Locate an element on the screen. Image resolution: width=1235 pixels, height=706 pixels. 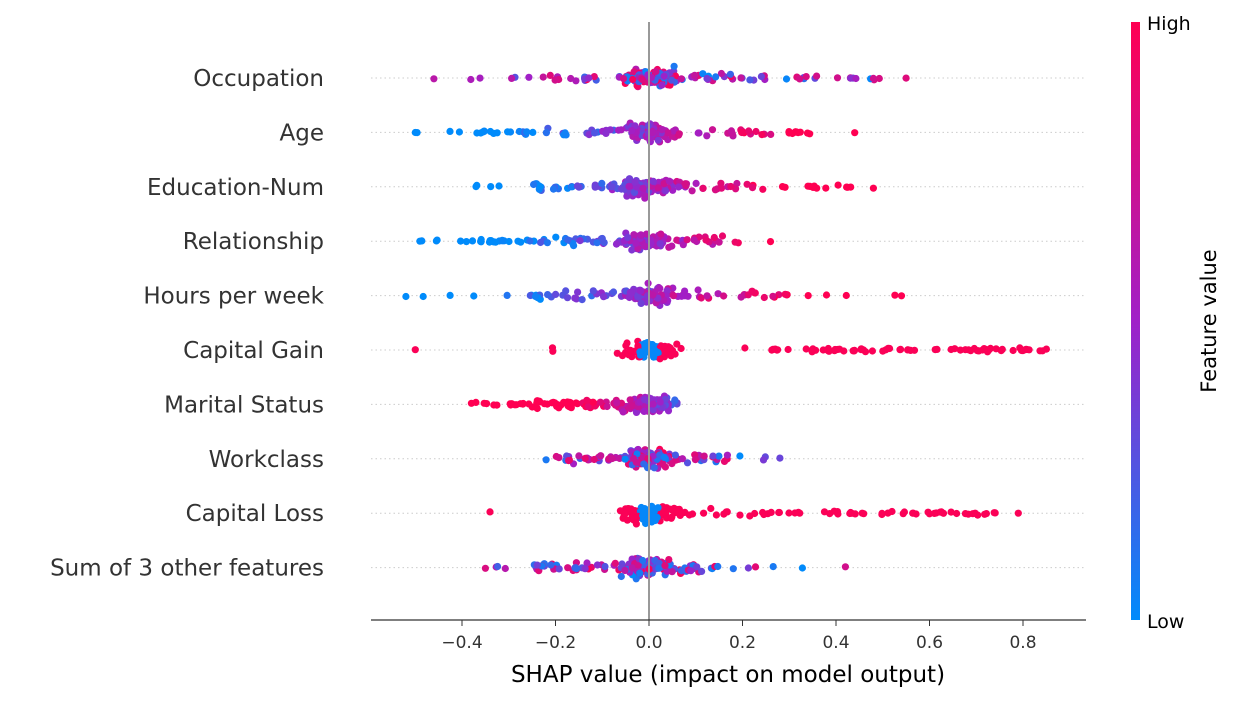
colorbar is located at coordinates (1135, 321).